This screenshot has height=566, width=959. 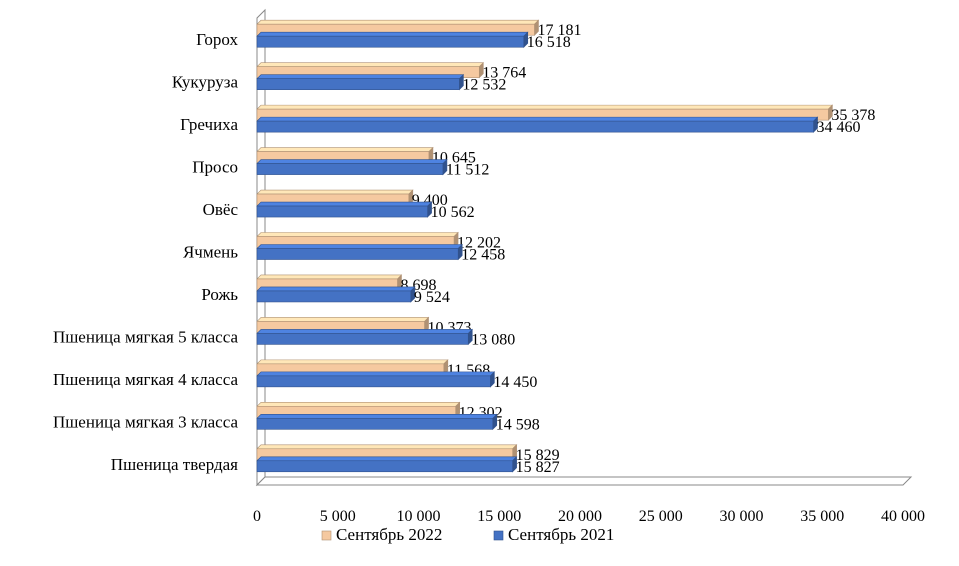 I want to click on x-axis-floor, so click(x=584, y=481).